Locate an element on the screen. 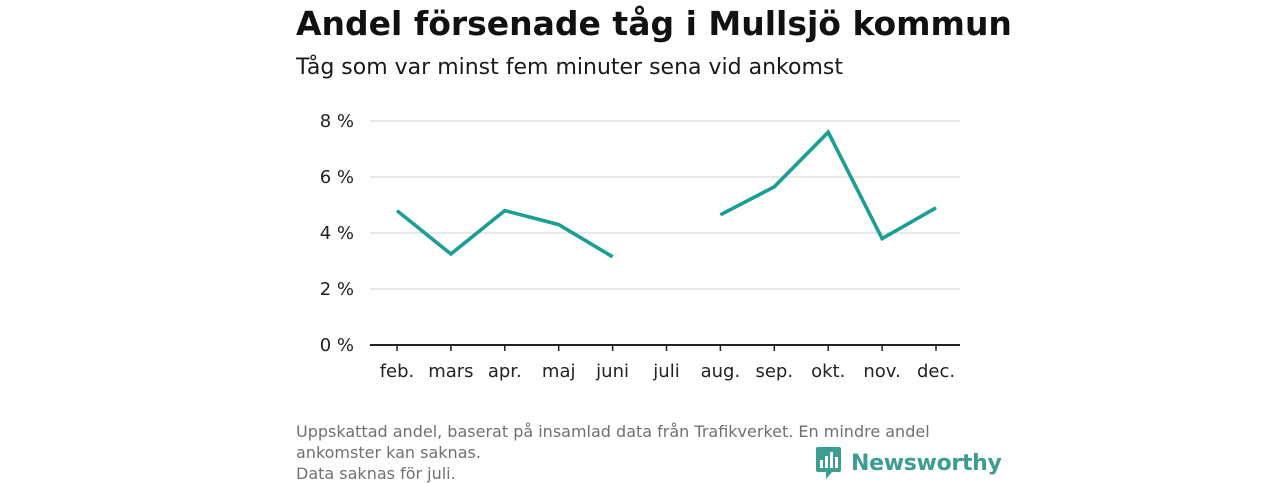  y-tick-labels: 0 % 2 % 4 % 6 % 8 % is located at coordinates (337, 233).